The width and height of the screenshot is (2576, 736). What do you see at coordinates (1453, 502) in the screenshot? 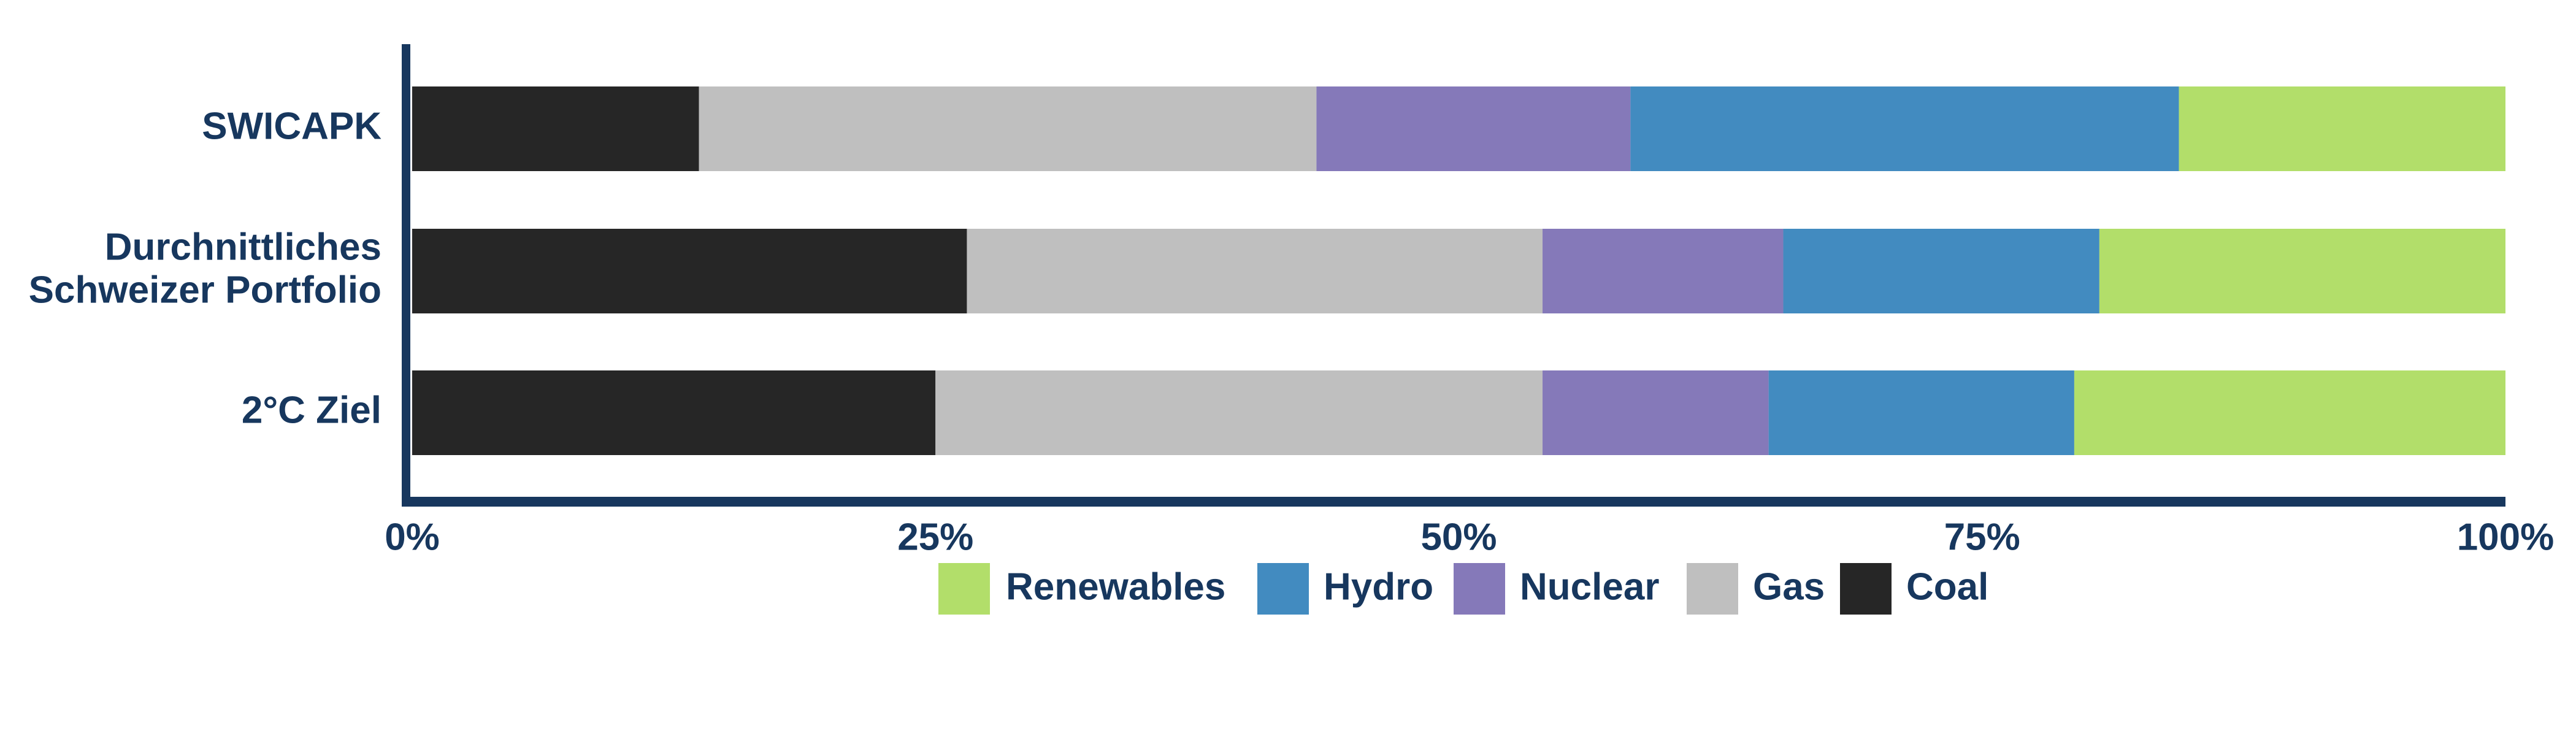
I see `x-axis-line` at bounding box center [1453, 502].